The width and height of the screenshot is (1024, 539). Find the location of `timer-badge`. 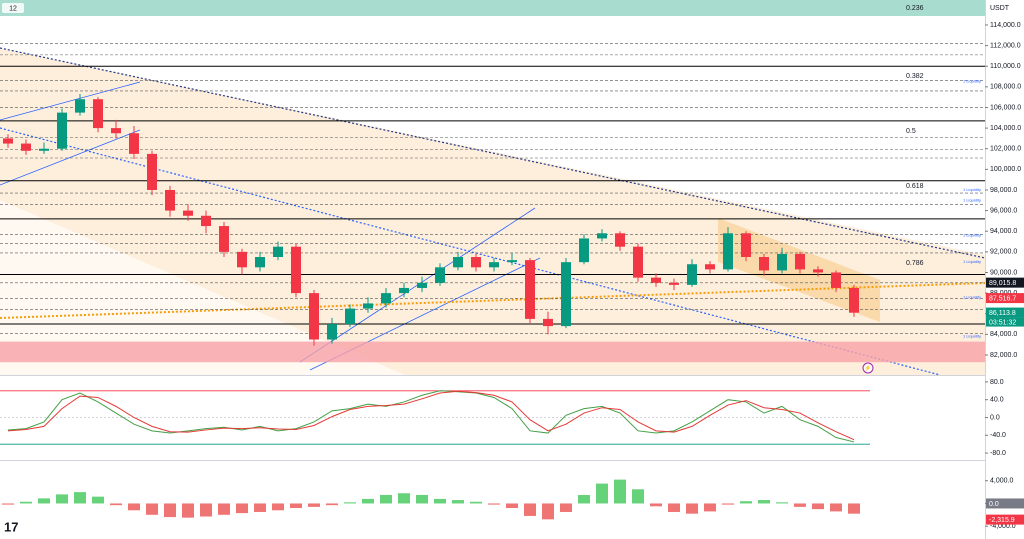

timer-badge is located at coordinates (1005, 322).